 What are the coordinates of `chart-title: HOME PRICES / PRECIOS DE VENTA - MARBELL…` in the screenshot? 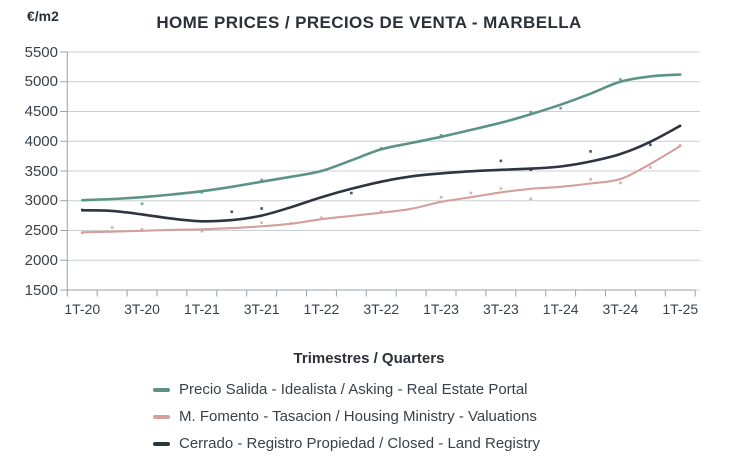 It's located at (369, 22).